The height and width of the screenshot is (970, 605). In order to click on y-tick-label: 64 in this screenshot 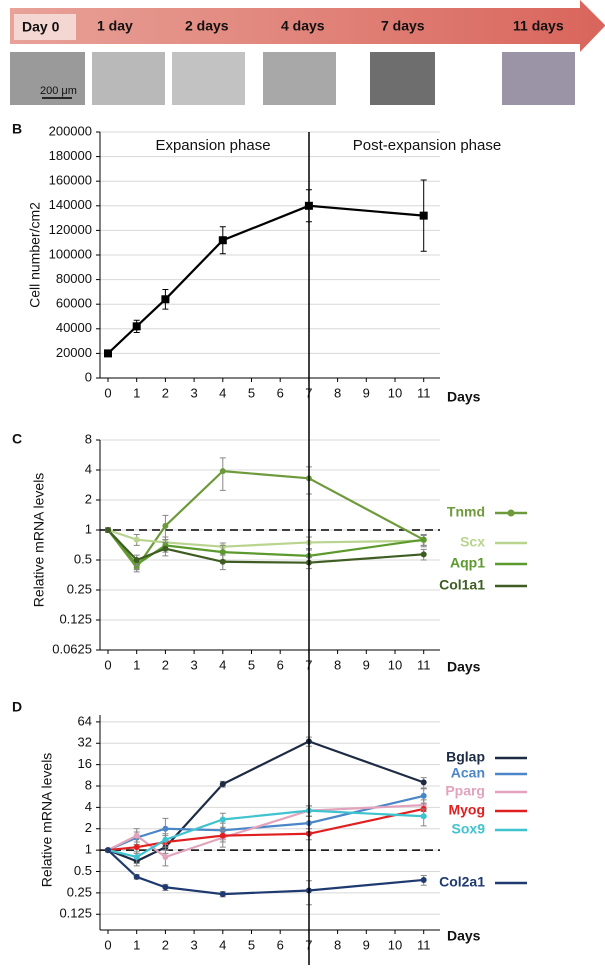, I will do `click(85, 720)`.